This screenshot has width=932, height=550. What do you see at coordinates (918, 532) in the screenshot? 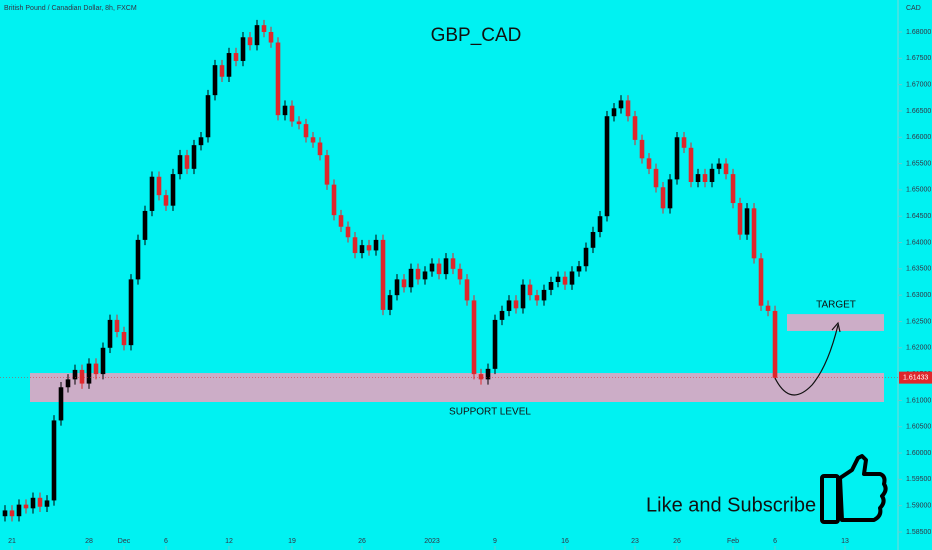
I see `y-tick-label: 1.58500` at bounding box center [918, 532].